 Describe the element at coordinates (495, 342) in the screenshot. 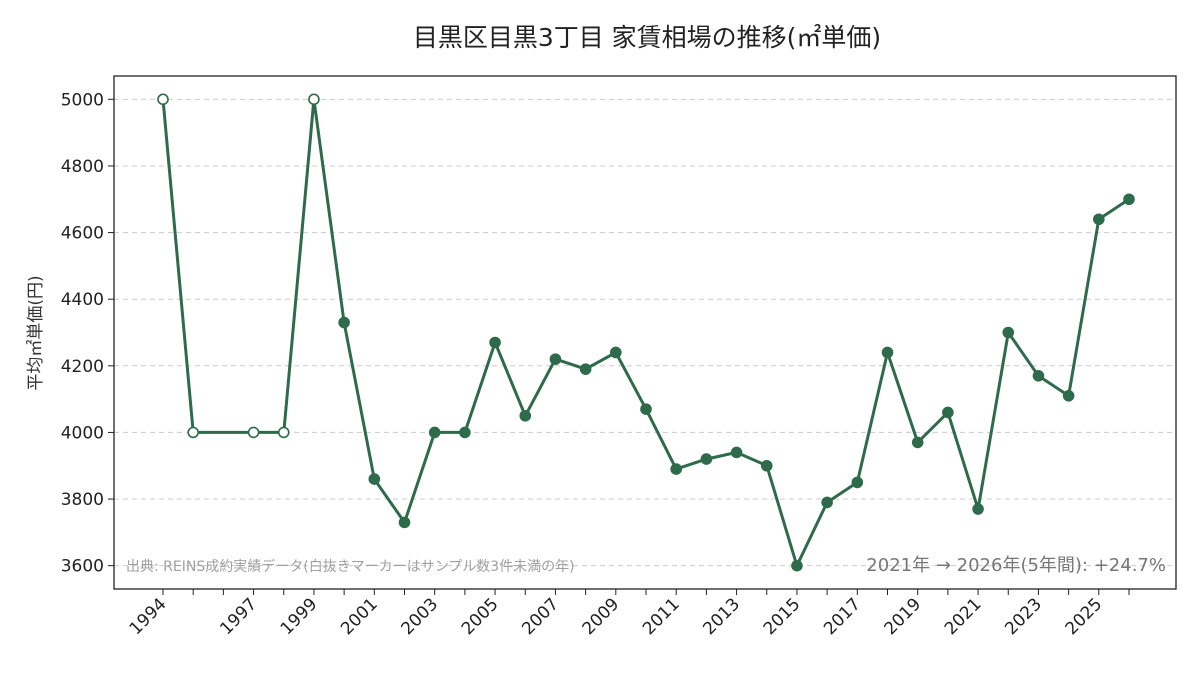

I see `data-point-2005` at that location.